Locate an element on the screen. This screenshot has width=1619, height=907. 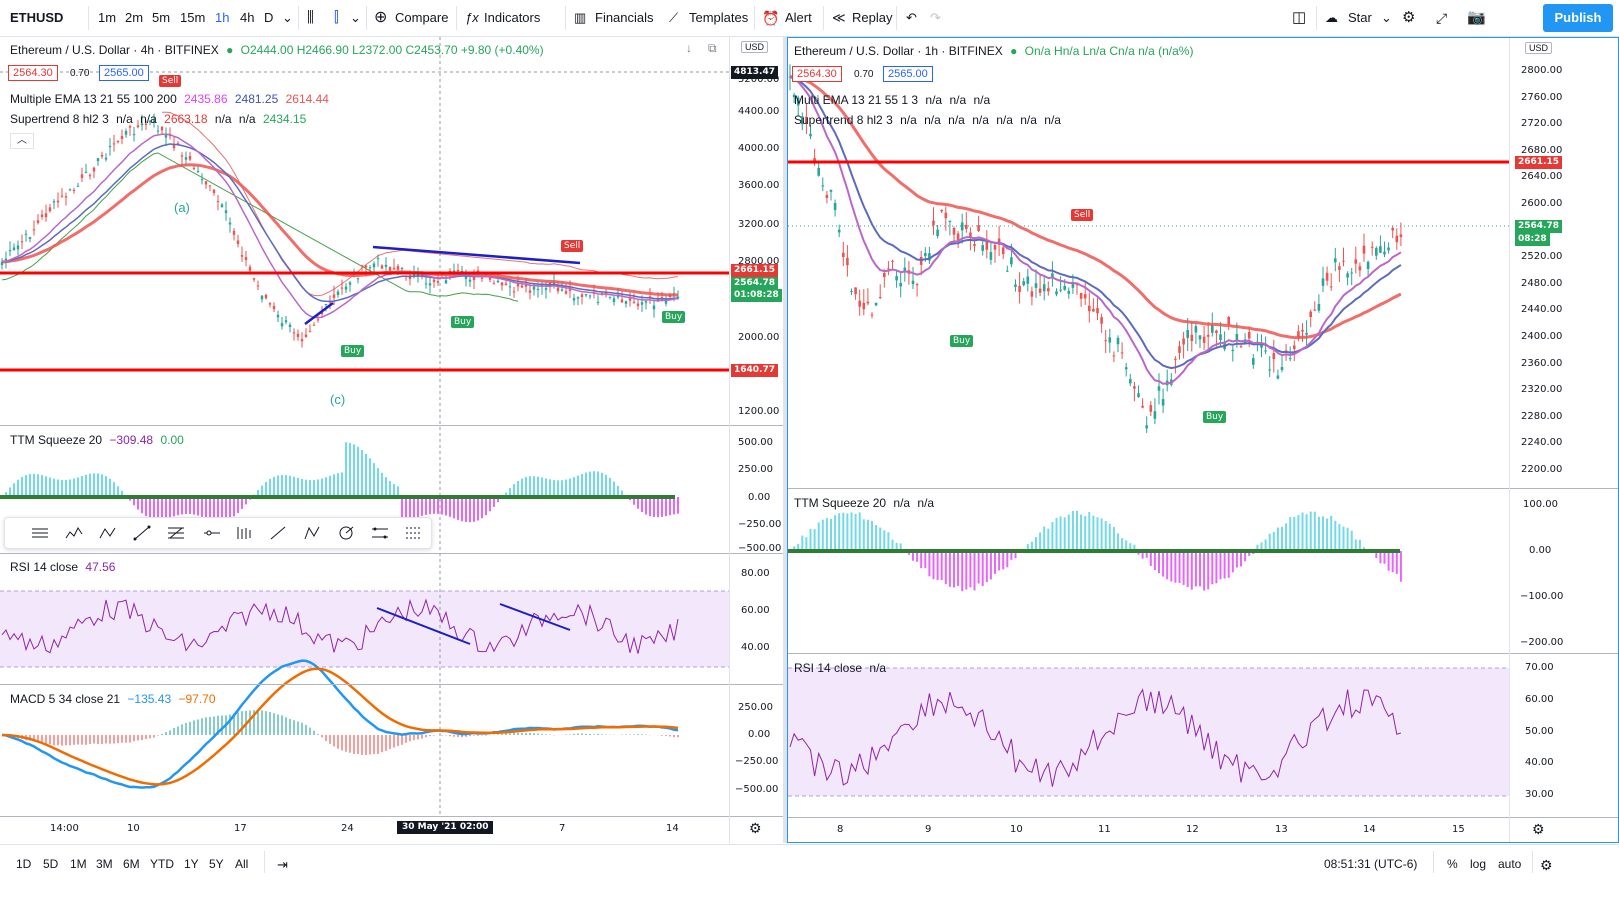
alarm-clock-icon: ⏰ is located at coordinates (770, 18).